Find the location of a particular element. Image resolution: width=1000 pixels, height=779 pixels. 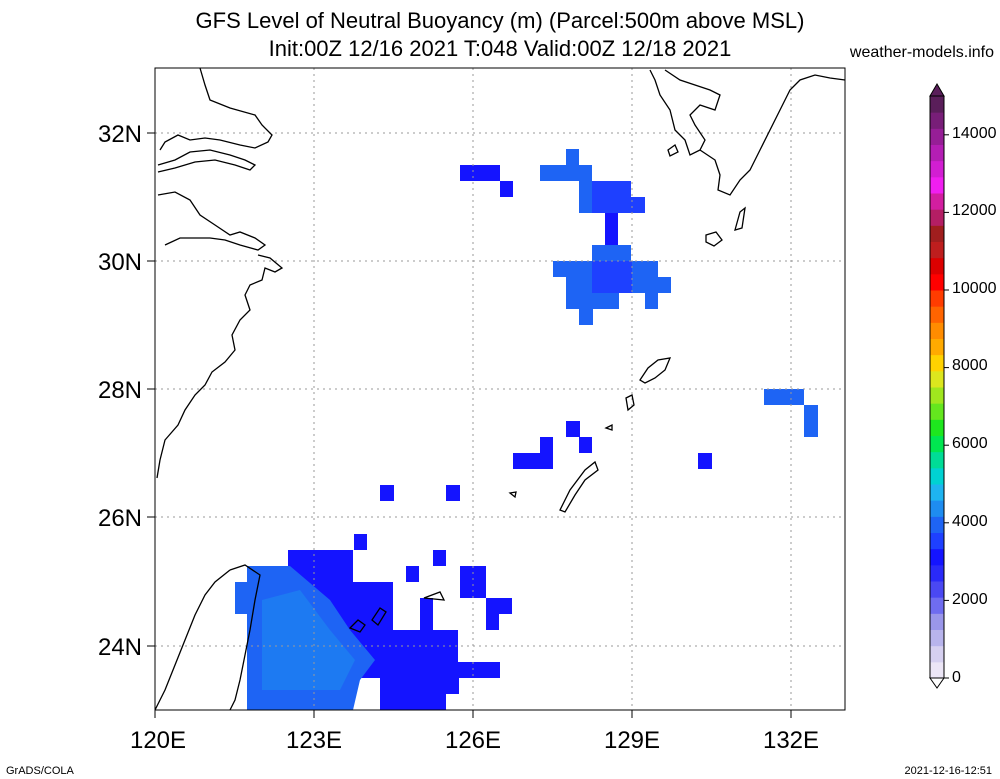

lat-tick-label: 28N is located at coordinates (120, 390).